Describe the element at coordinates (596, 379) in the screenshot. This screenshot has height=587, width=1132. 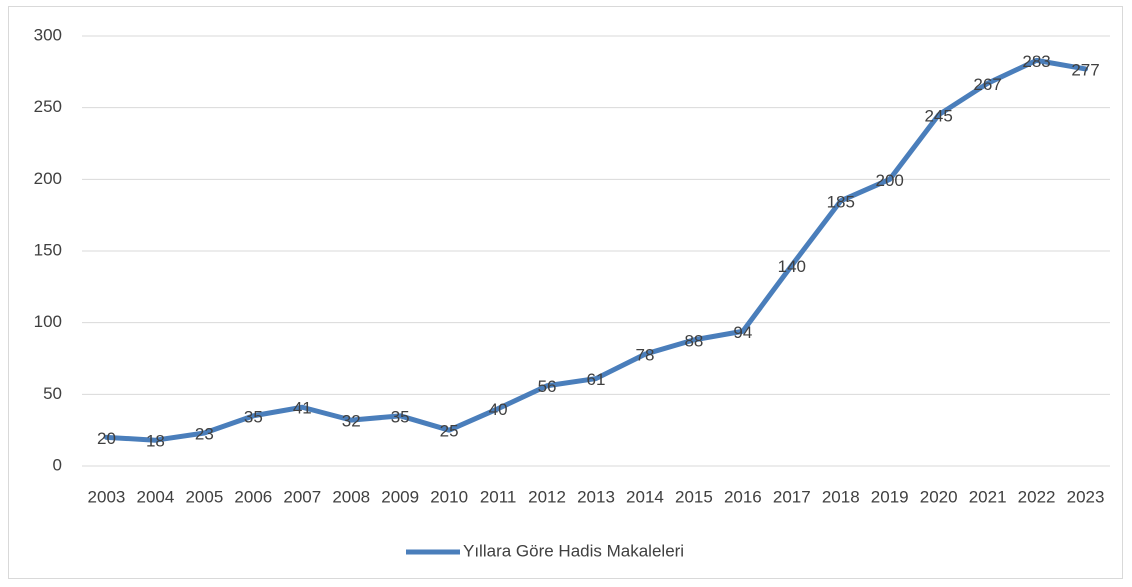
I see `data-label: 61` at that location.